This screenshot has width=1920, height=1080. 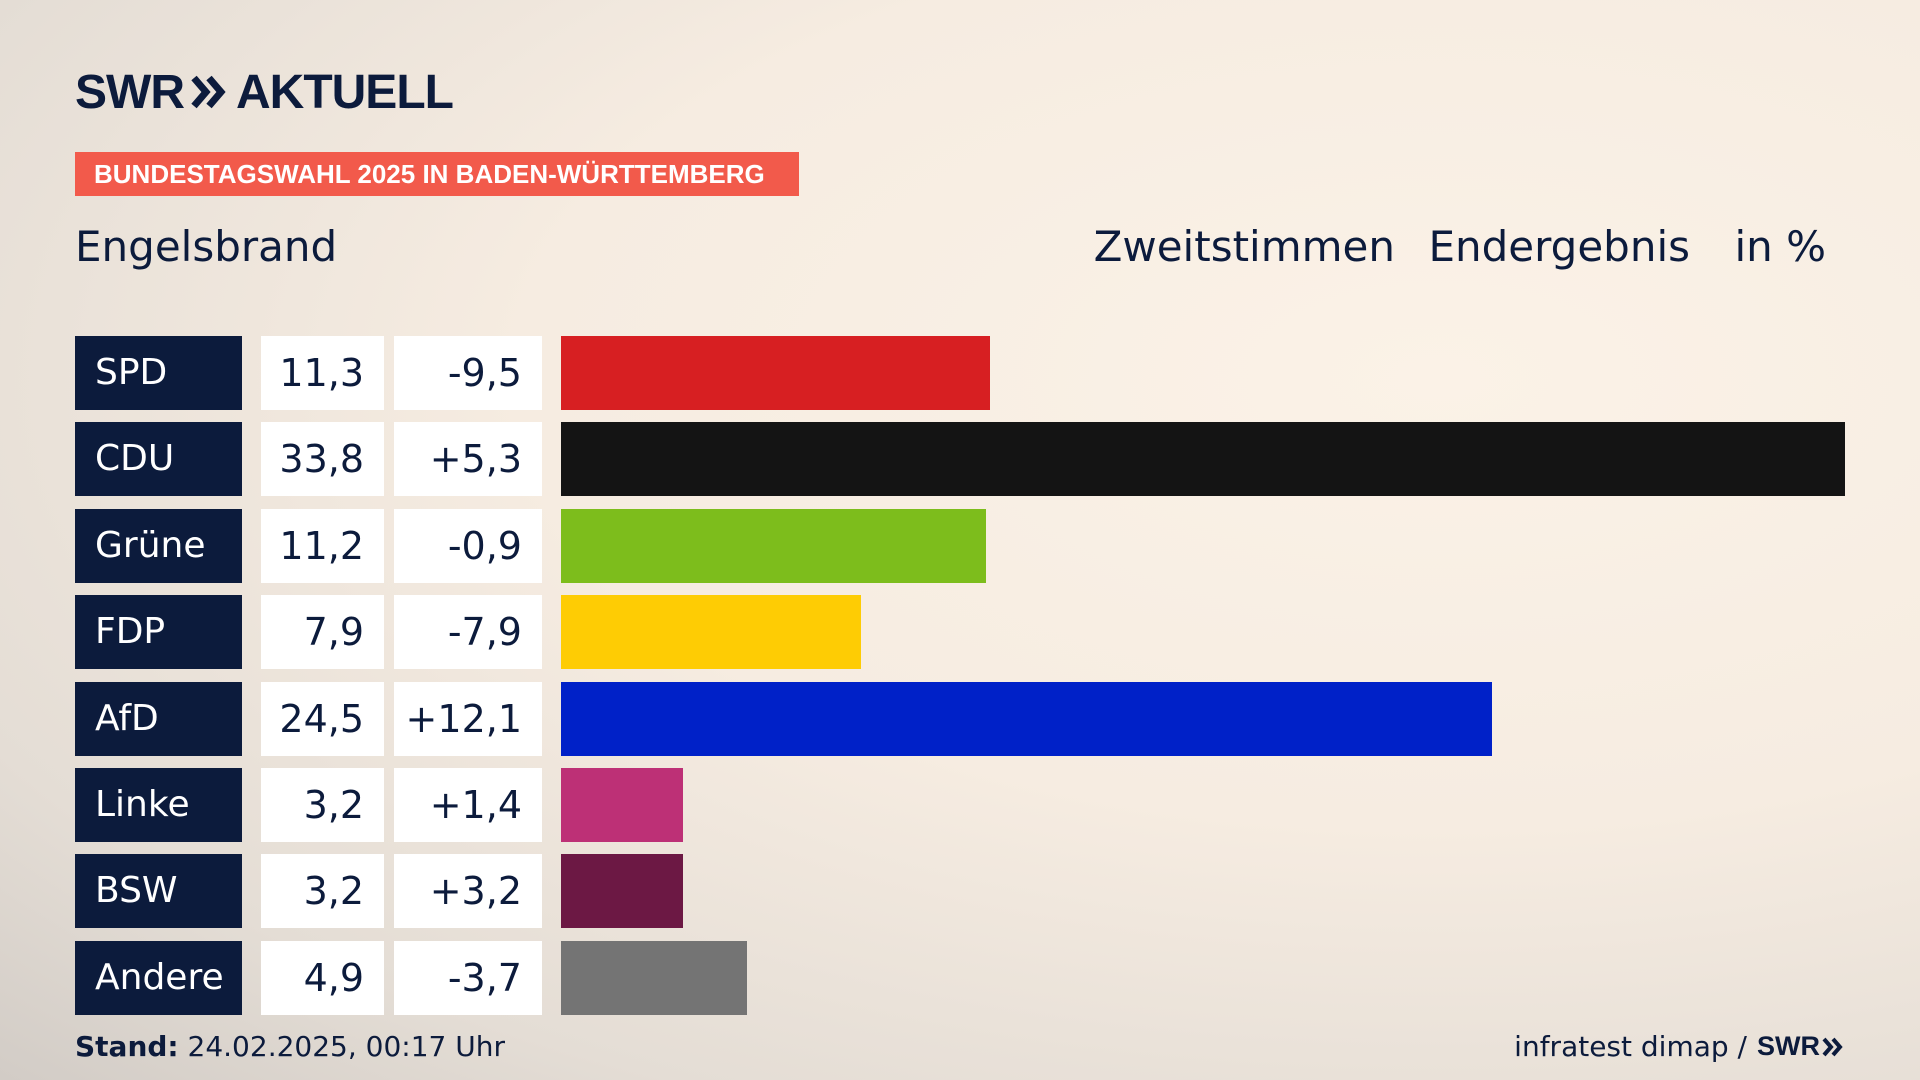 I want to click on header-vote-type: Zweitstimmen, so click(x=1244, y=246).